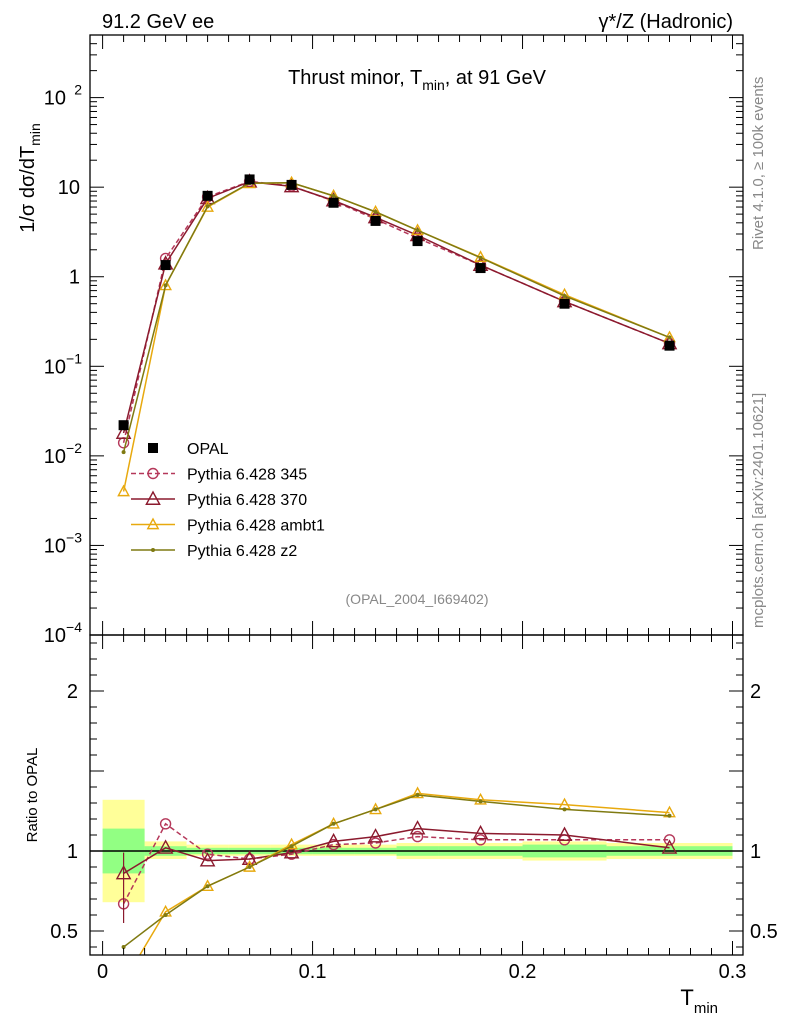 This screenshot has width=786, height=1024. I want to click on process-label: γ*/Z (Hadronic), so click(666, 22).